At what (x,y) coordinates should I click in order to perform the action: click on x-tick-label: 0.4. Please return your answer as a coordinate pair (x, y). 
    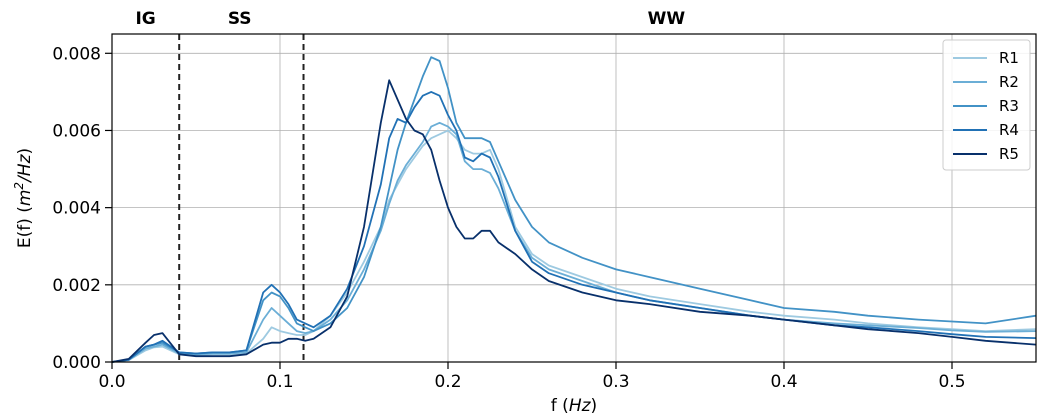
    Looking at the image, I should click on (783, 382).